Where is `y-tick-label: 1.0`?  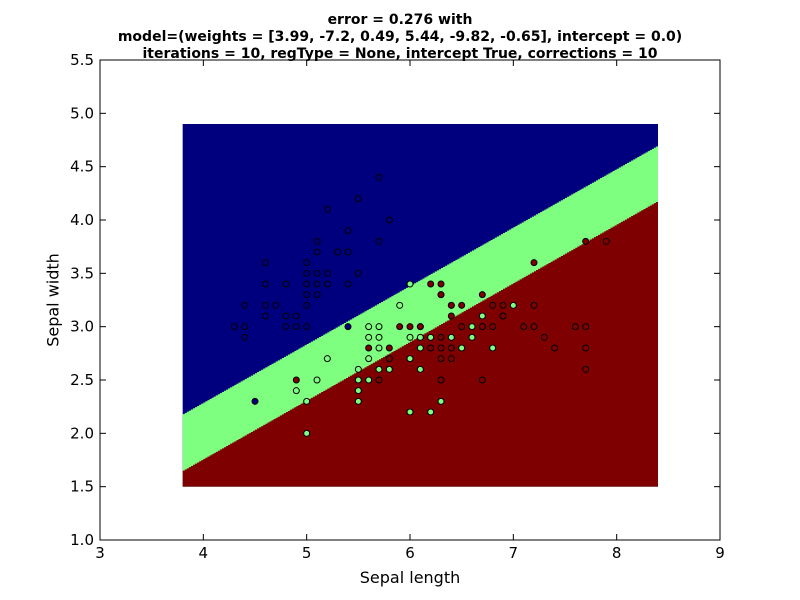
y-tick-label: 1.0 is located at coordinates (82, 540).